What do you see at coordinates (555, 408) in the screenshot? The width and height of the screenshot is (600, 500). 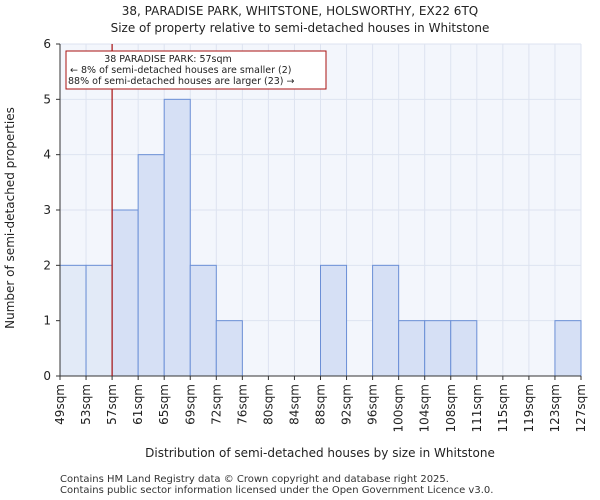 I see `x-tick-label: 123sqm` at bounding box center [555, 408].